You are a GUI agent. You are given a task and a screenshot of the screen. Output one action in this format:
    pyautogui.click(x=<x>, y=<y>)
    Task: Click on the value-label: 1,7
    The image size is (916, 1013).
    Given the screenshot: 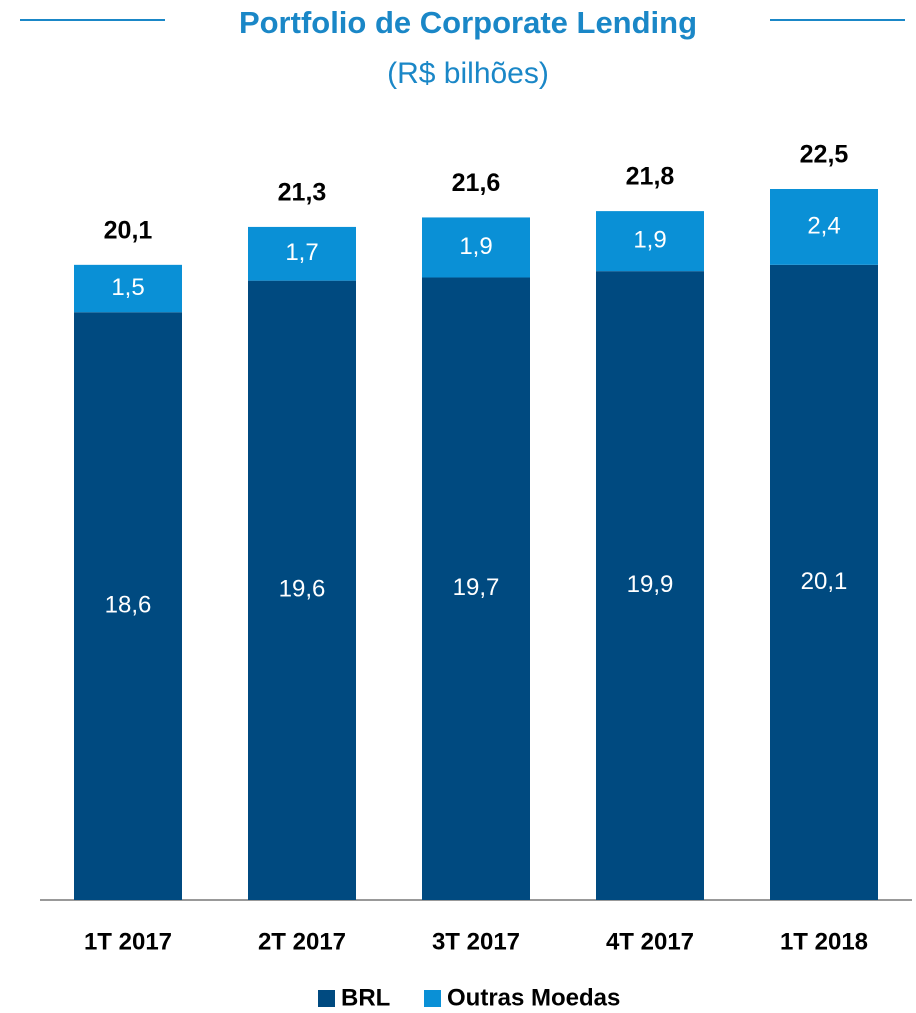 What is the action you would take?
    pyautogui.click(x=301, y=252)
    